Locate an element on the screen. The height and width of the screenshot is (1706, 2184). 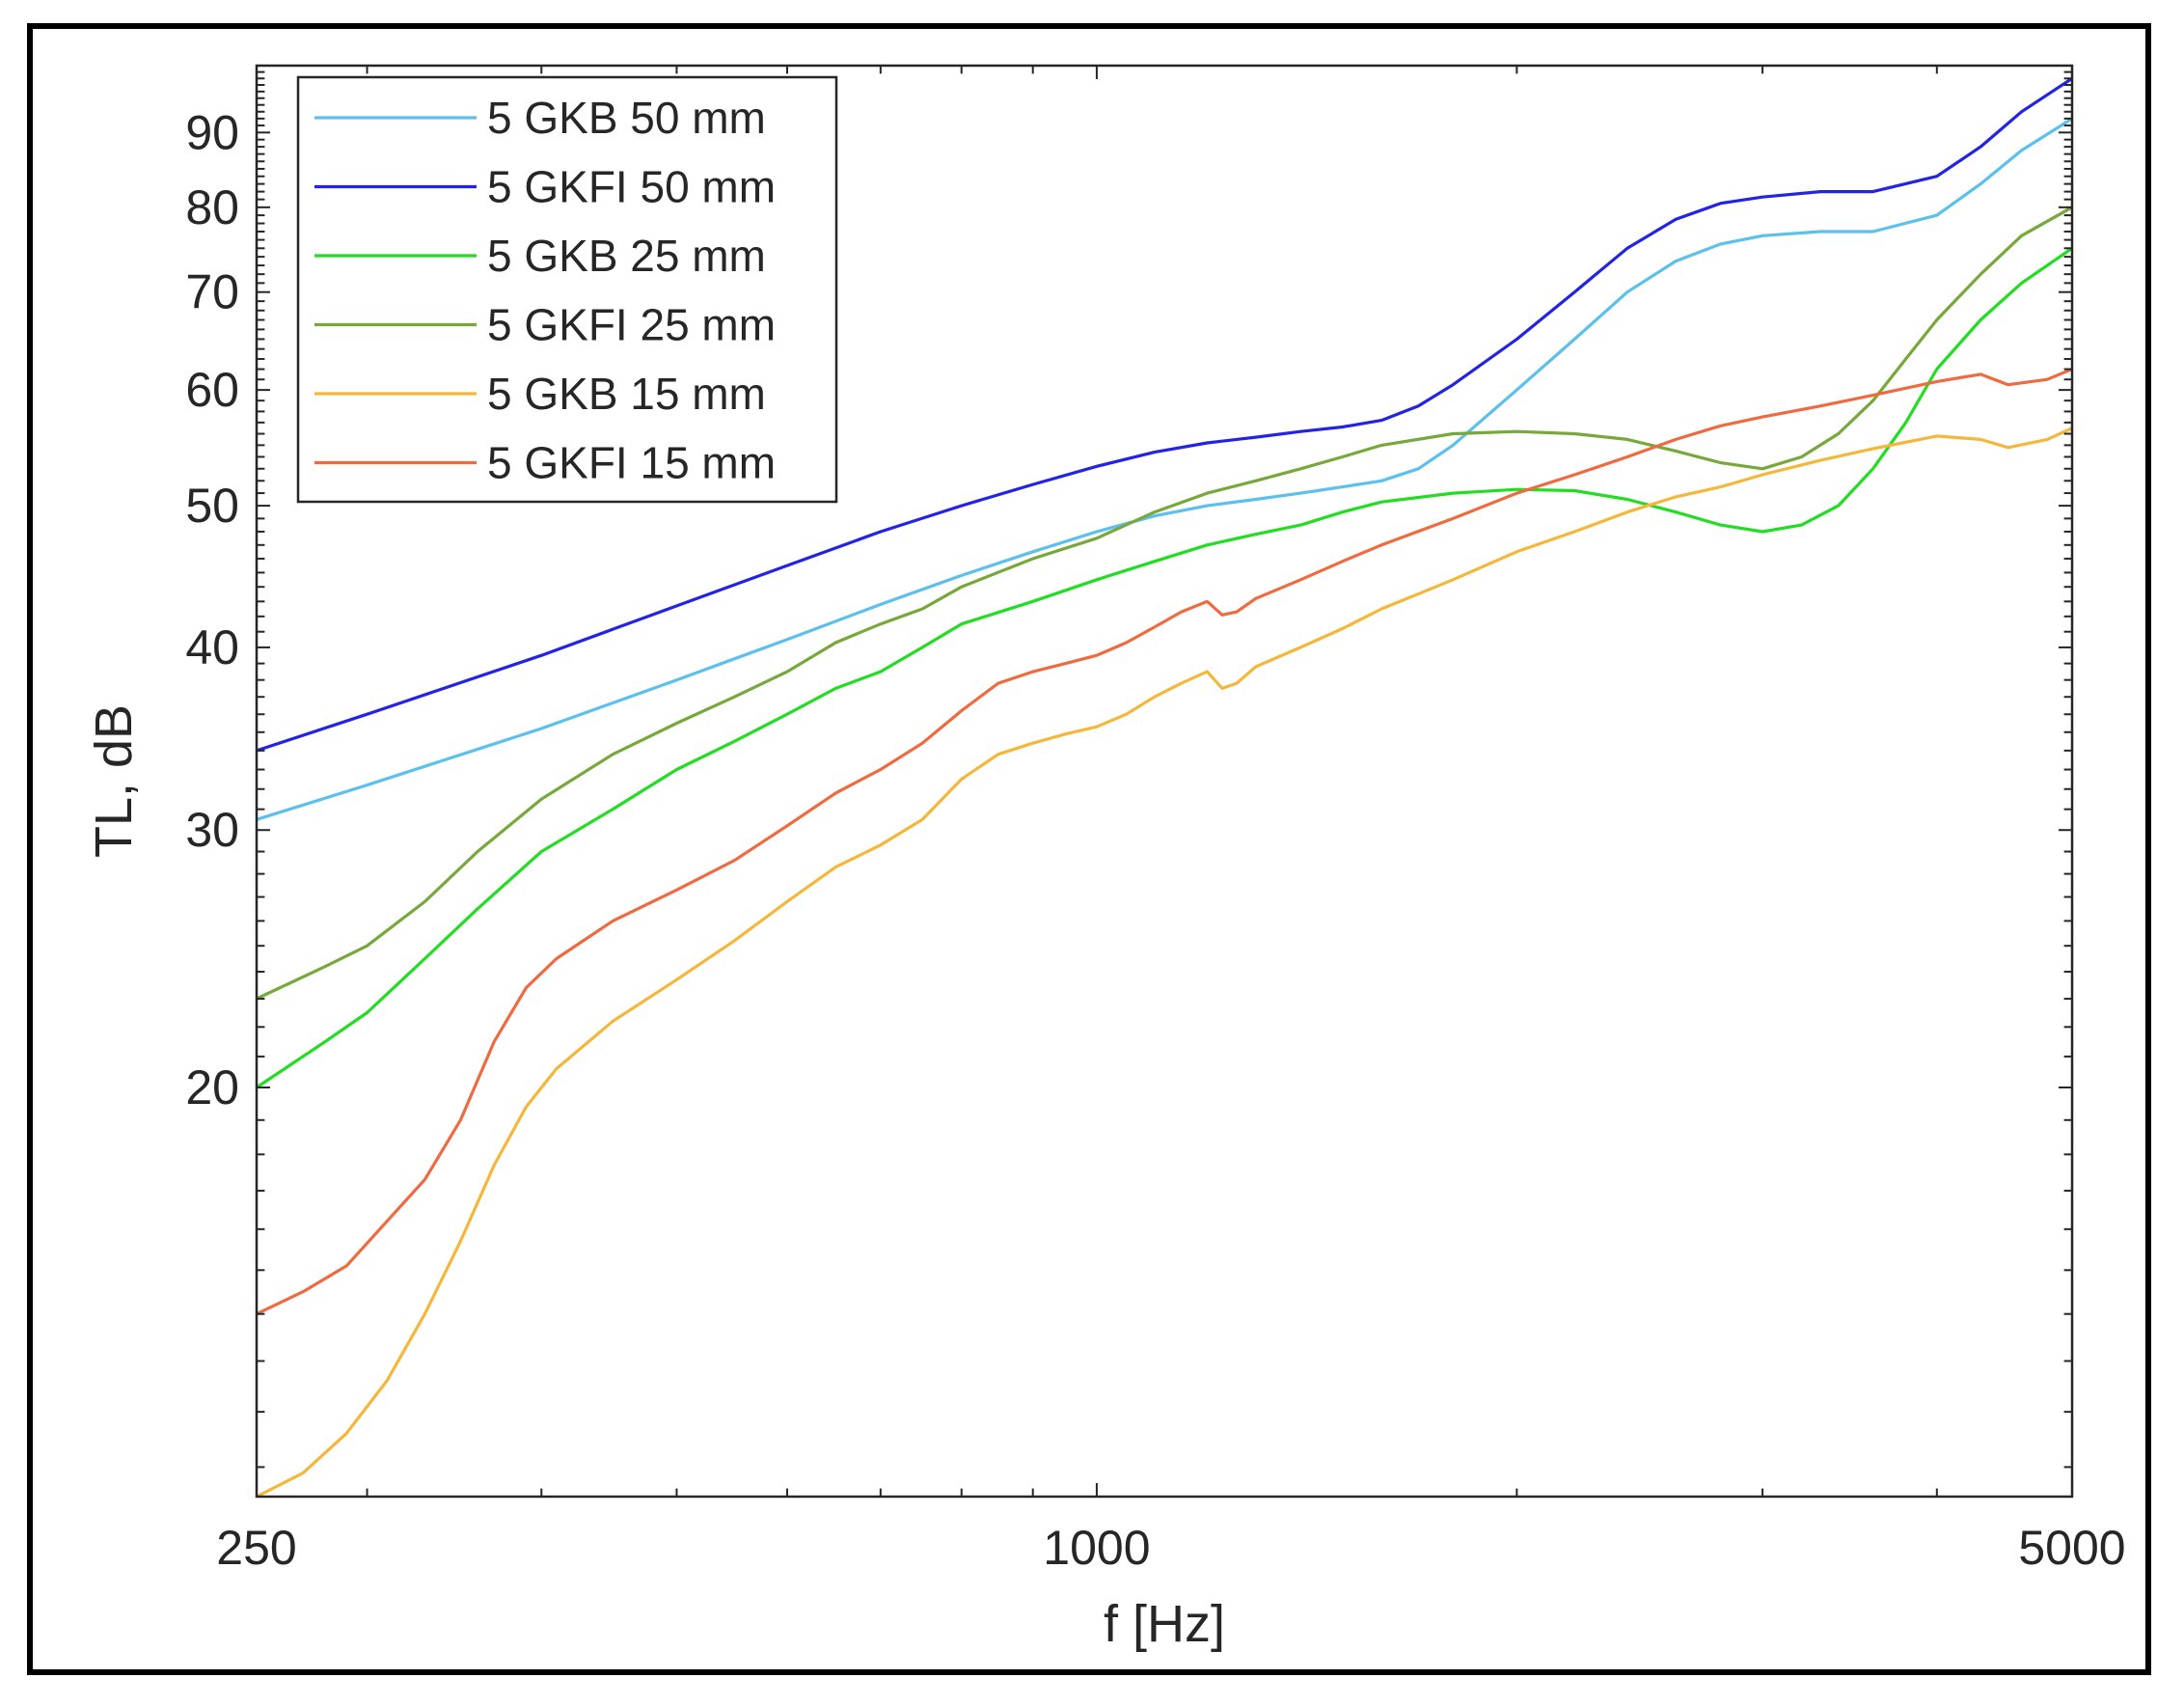
legend-entry: 5 GKFI 25 mm is located at coordinates (631, 325).